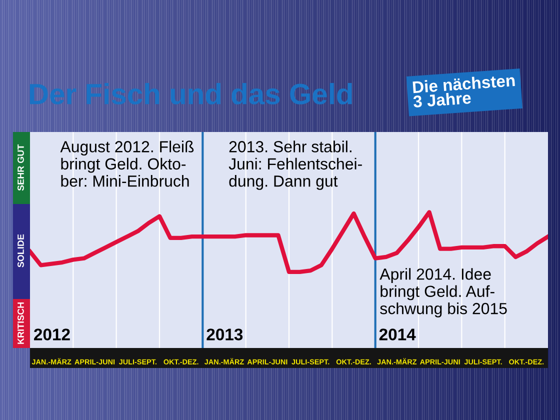  I want to click on text: KRITISCH, so click(21, 323).